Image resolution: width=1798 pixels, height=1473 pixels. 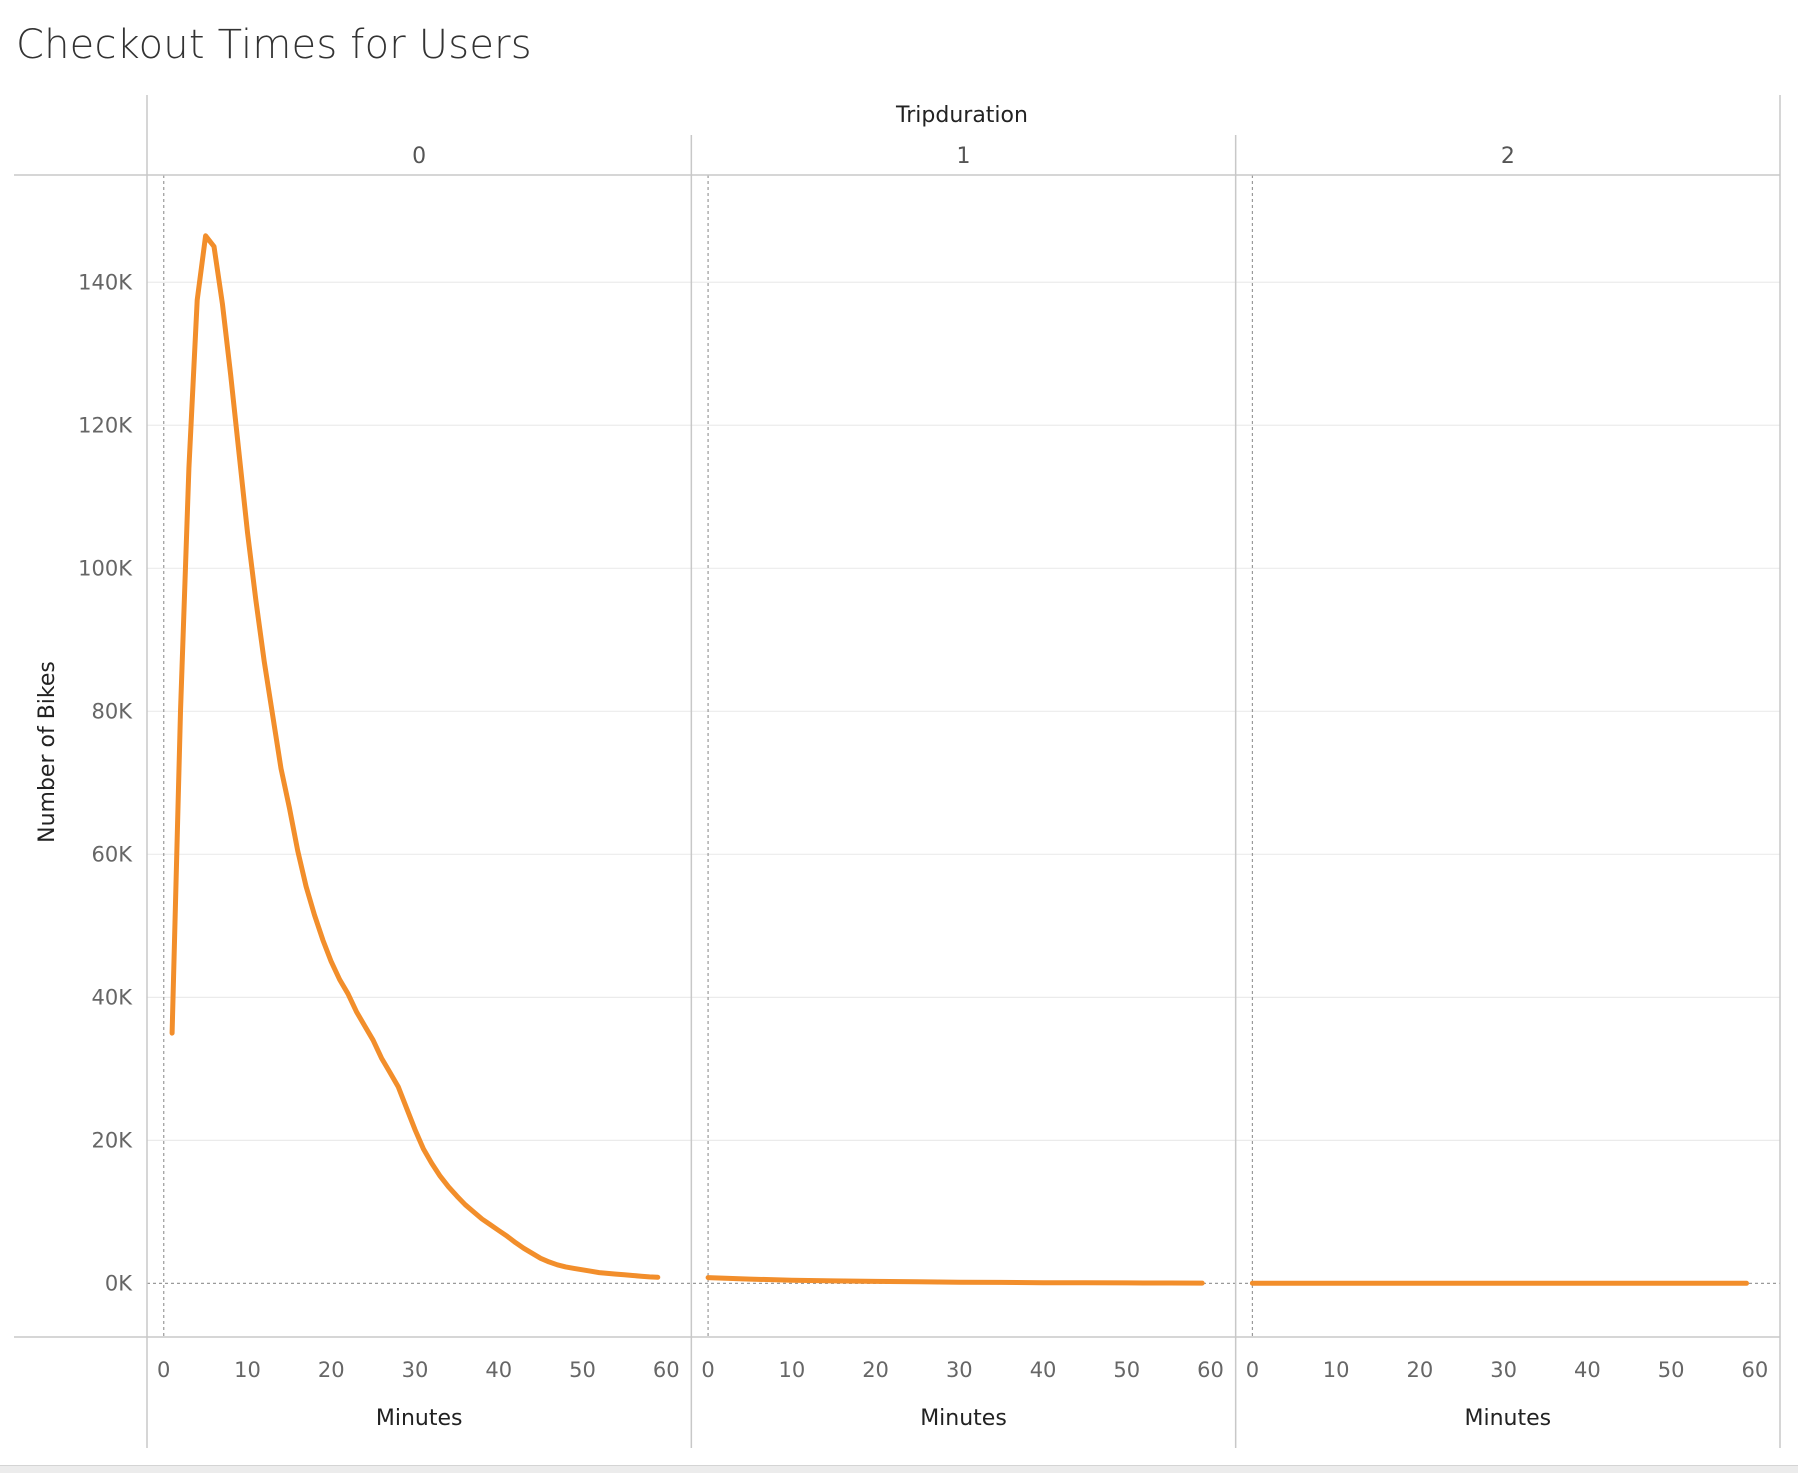 I want to click on y-axis-title: Number of Bikes, so click(x=47, y=752).